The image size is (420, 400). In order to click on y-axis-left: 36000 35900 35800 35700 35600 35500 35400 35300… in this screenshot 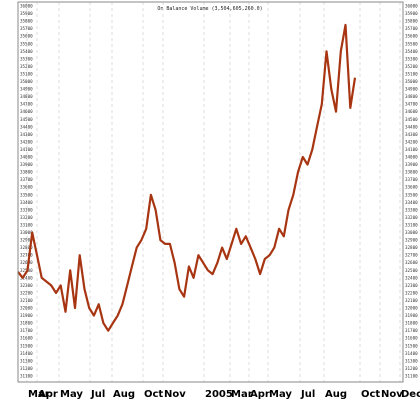, I will do `click(26, 191)`.